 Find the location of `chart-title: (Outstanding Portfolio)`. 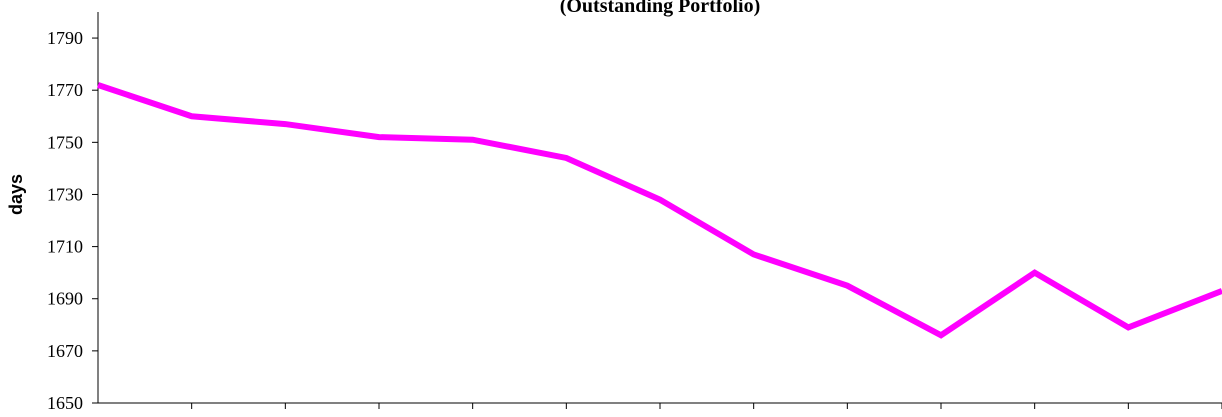

chart-title: (Outstanding Portfolio) is located at coordinates (660, 8).